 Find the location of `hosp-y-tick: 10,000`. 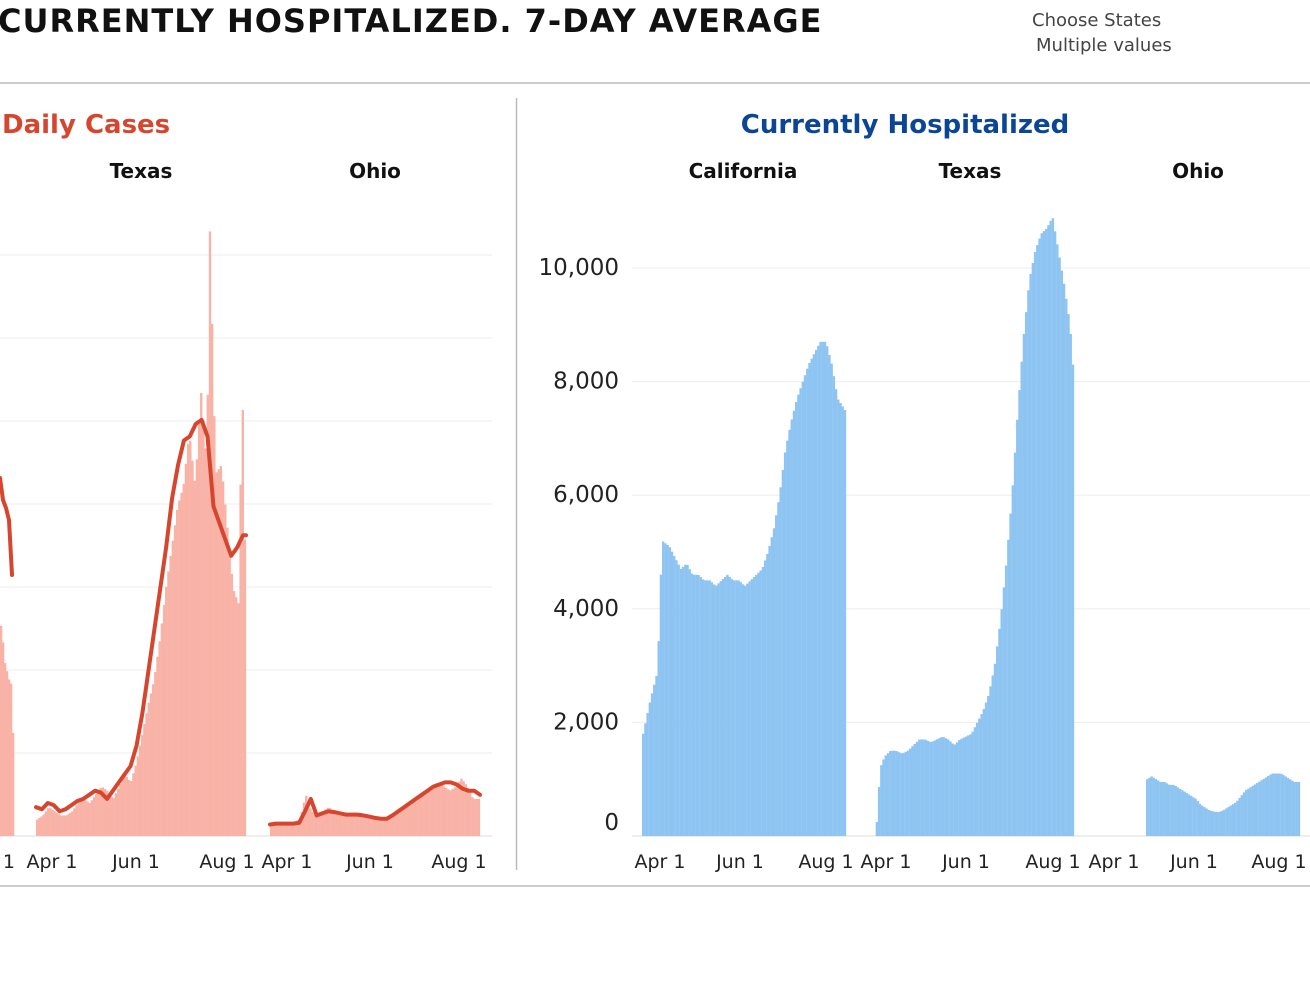

hosp-y-tick: 10,000 is located at coordinates (579, 268).